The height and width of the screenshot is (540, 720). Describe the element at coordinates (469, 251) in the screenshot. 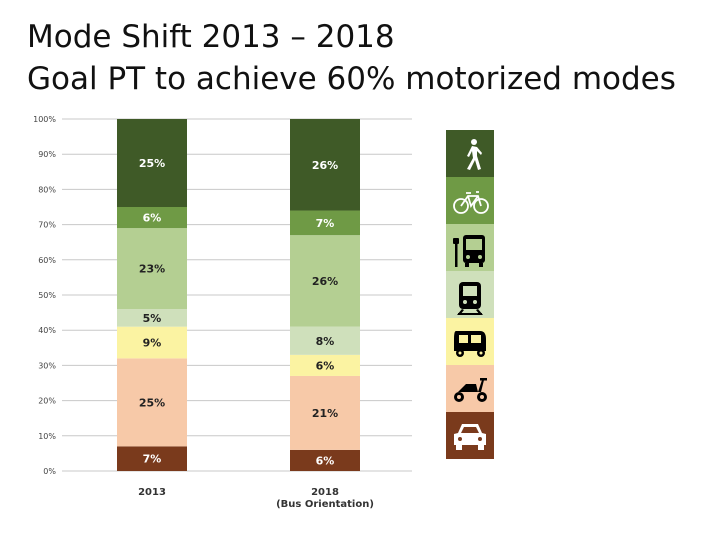

I see `bus-icon` at that location.